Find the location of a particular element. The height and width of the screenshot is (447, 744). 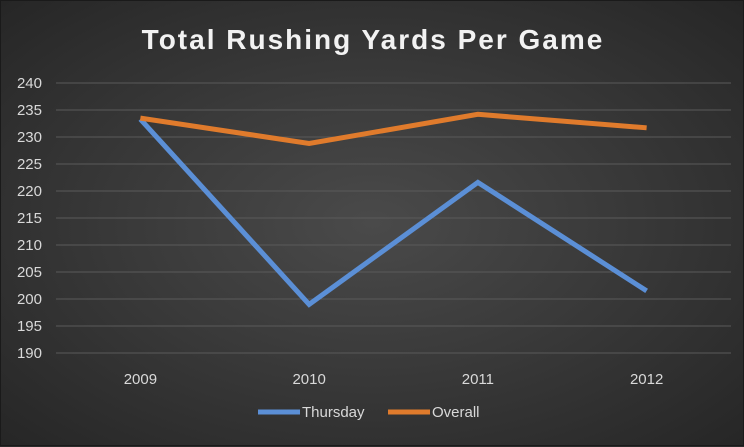

y-tick-label: 215 is located at coordinates (29, 218).